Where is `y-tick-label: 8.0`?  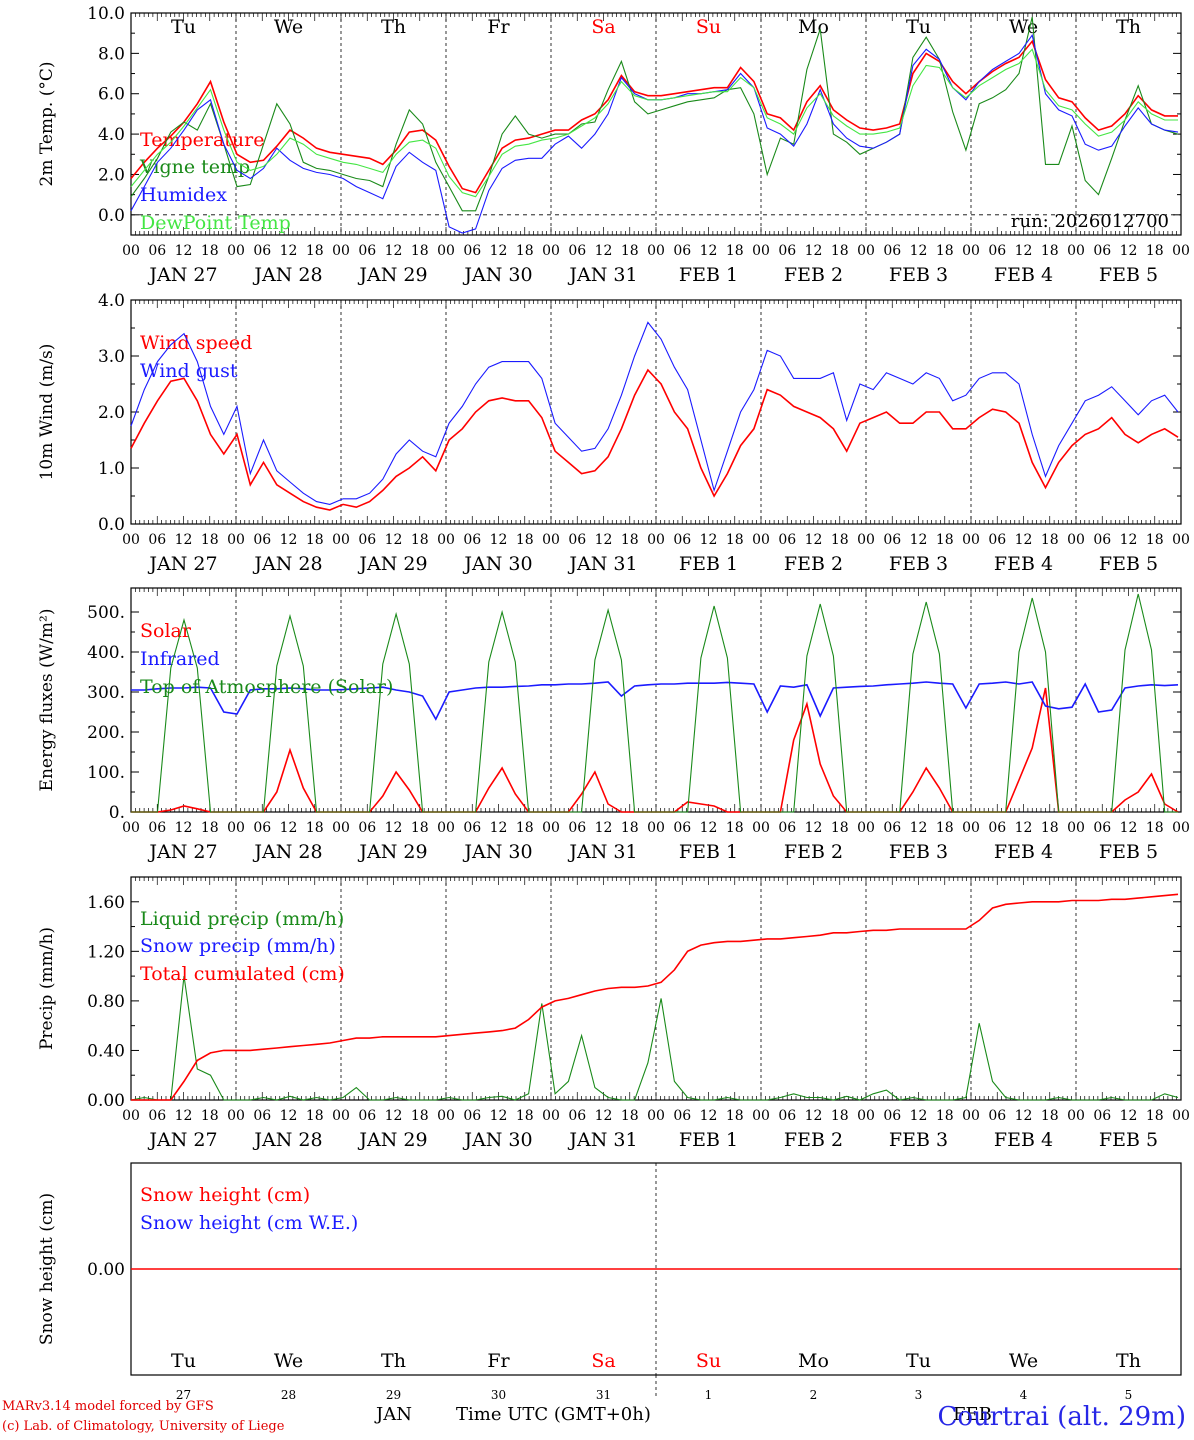 y-tick-label: 8.0 is located at coordinates (111, 54).